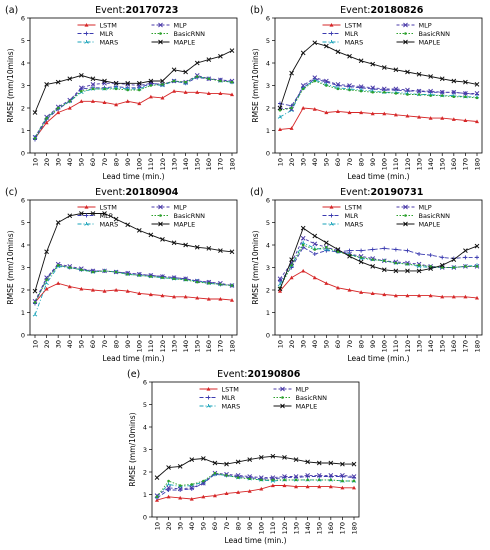 The height and width of the screenshot is (550, 490). I want to click on series-basicrnn, so click(133, 283).